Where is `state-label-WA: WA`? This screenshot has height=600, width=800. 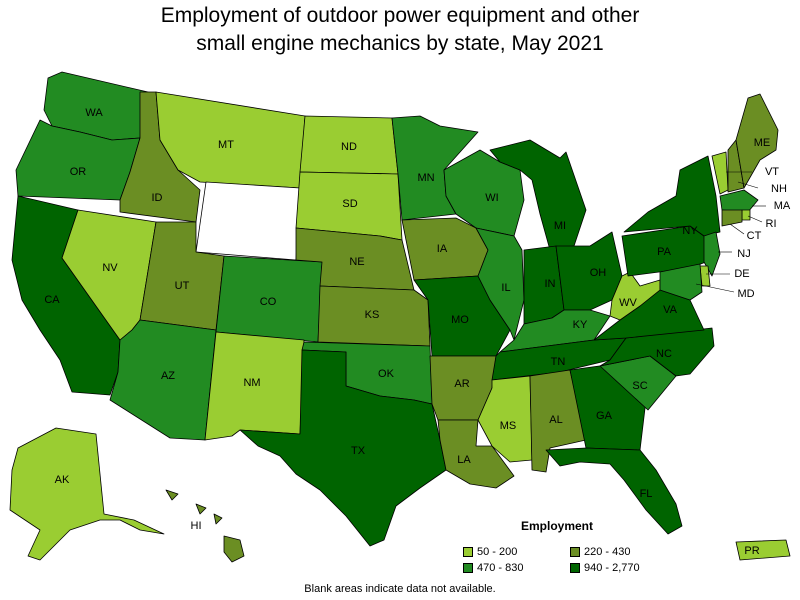
state-label-WA: WA is located at coordinates (94, 113).